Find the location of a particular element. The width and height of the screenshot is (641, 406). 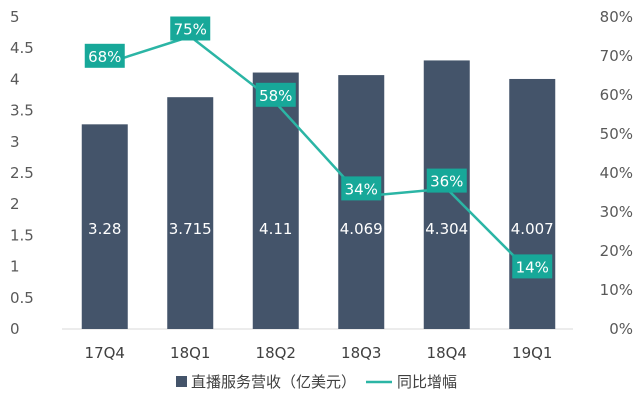

category-labels: 17Q4 18Q1 18Q2 18Q3 18Q4 19Q1 is located at coordinates (319, 353).